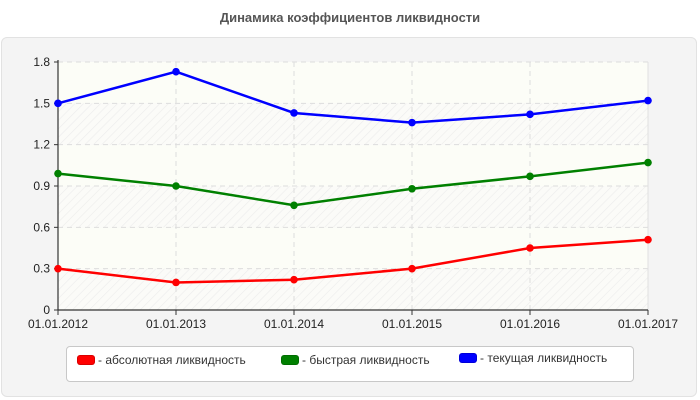 The image size is (700, 400). I want to click on legend-swatch-green, so click(290, 360).